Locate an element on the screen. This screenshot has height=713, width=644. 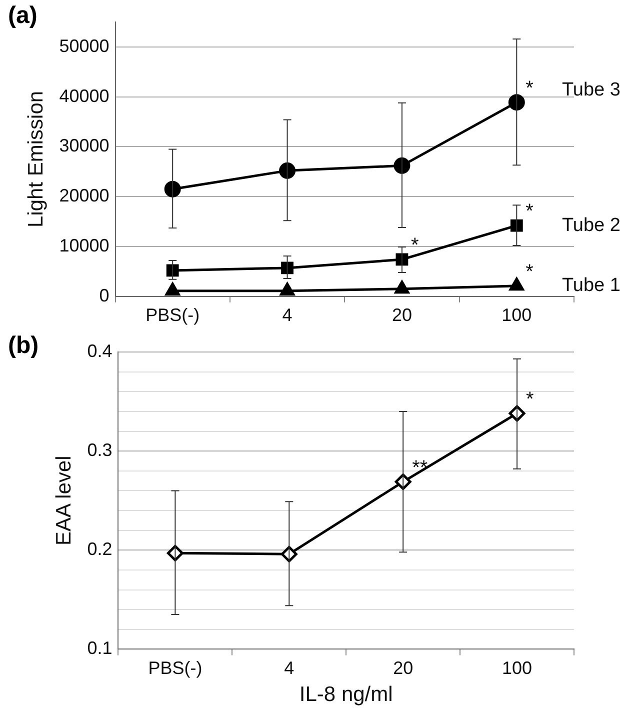
y-tick-label: 0.4 is located at coordinates (99, 350).